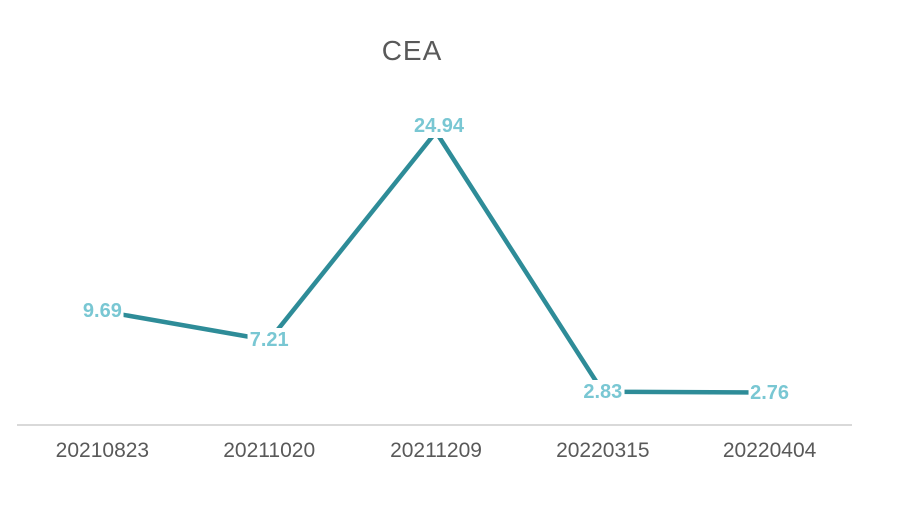 Image resolution: width=897 pixels, height=506 pixels. I want to click on x-tick-label: 20220404, so click(769, 450).